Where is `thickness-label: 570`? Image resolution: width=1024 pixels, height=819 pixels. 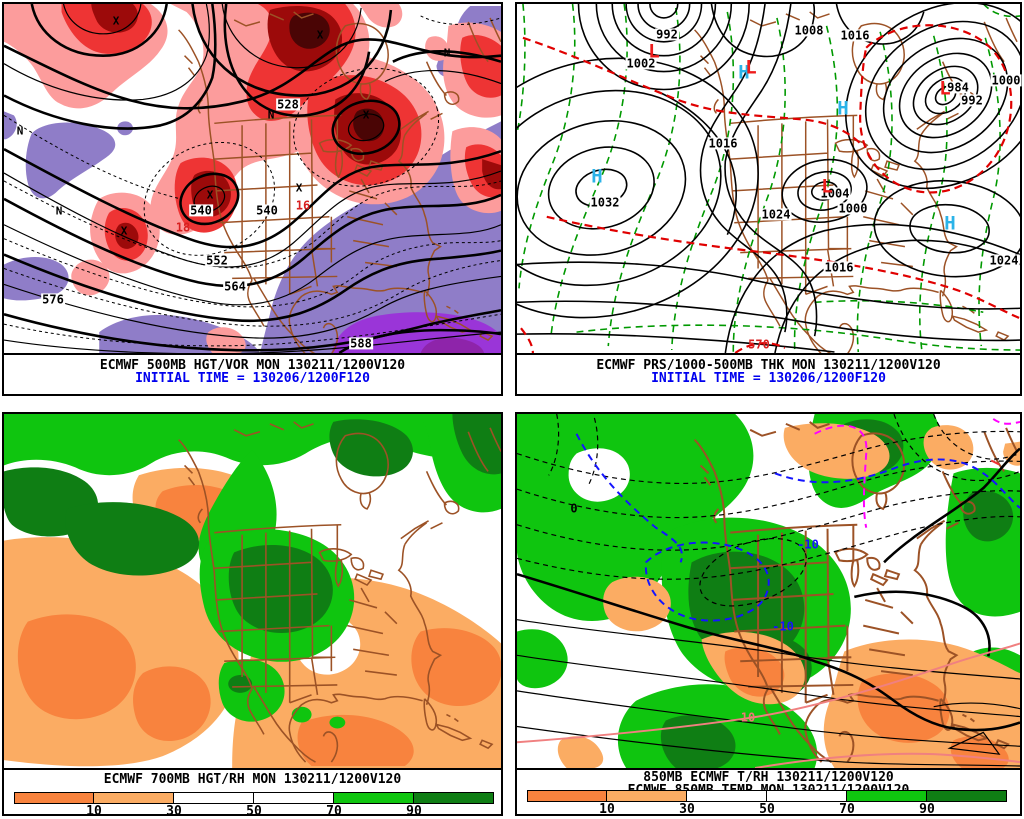 thickness-label: 570 is located at coordinates (759, 344).